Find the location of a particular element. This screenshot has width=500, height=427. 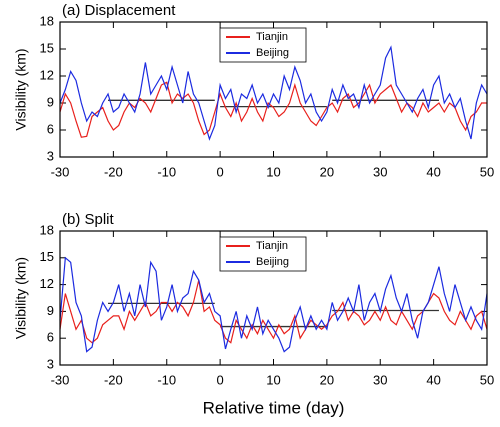

panel-title: (b) Split is located at coordinates (88, 219).